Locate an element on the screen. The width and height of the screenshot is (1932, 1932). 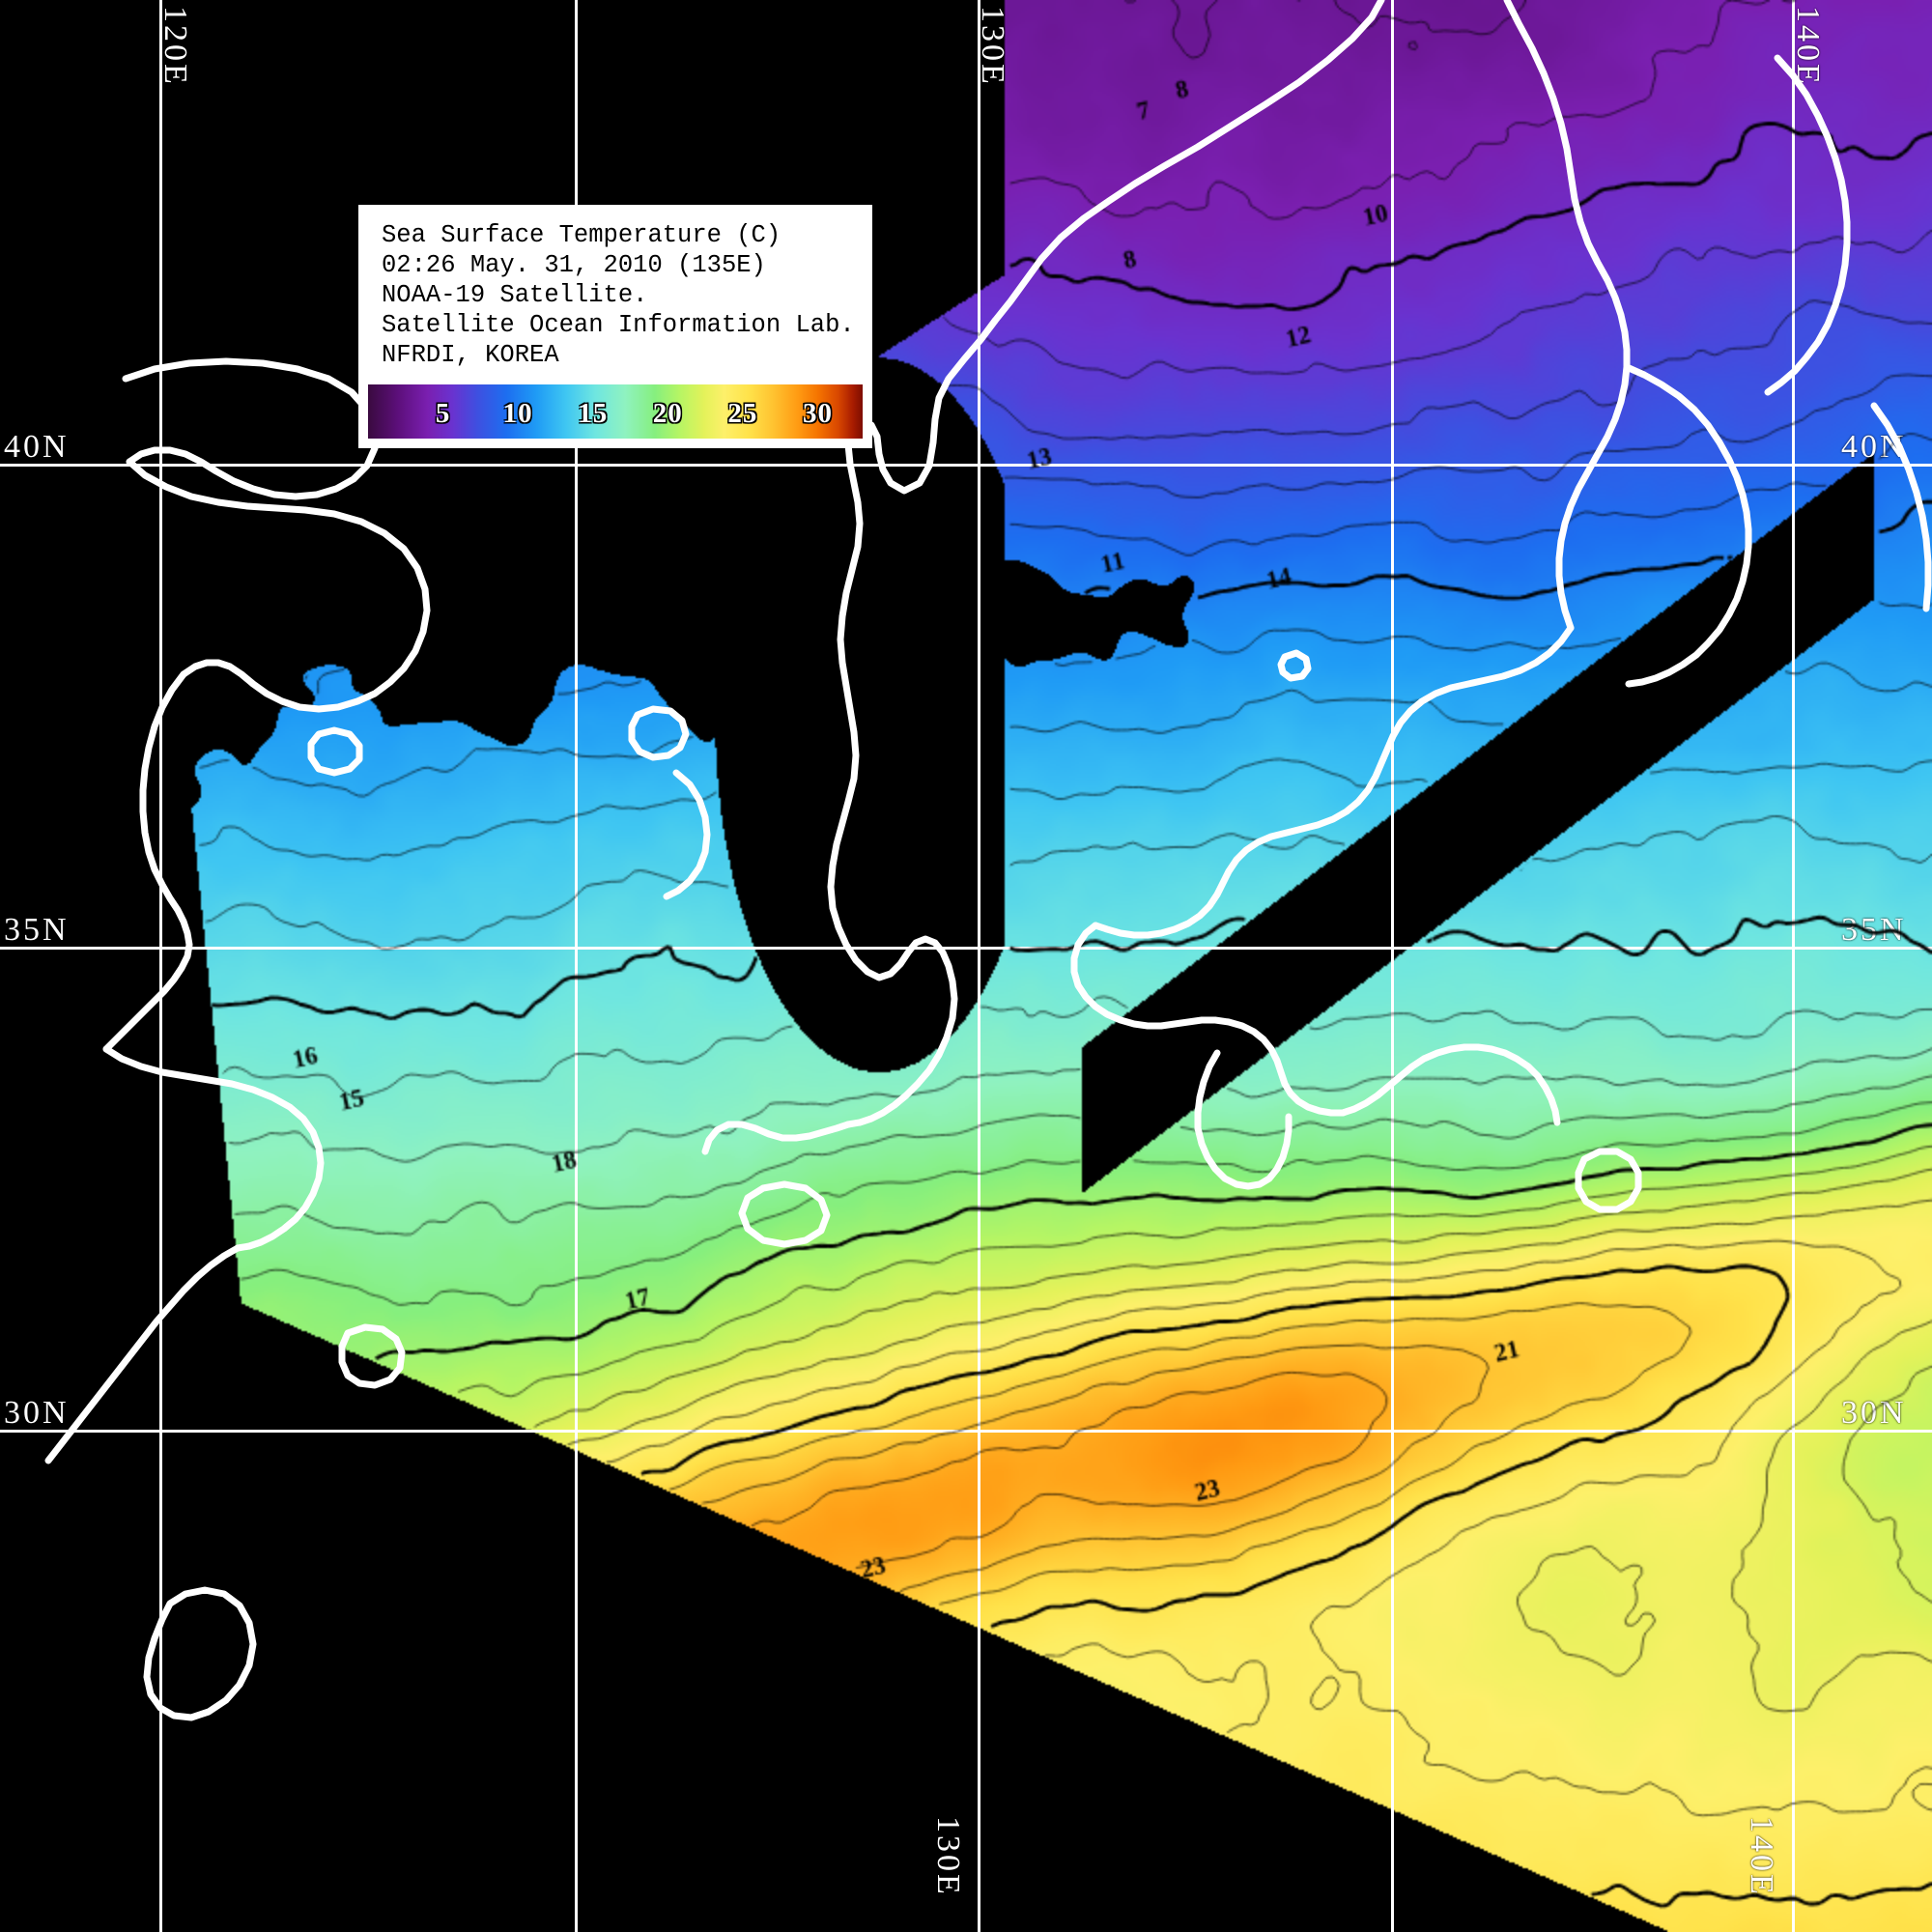
colorbar-tick-labels: 5 10 15 20 25 30 is located at coordinates (615, 411).